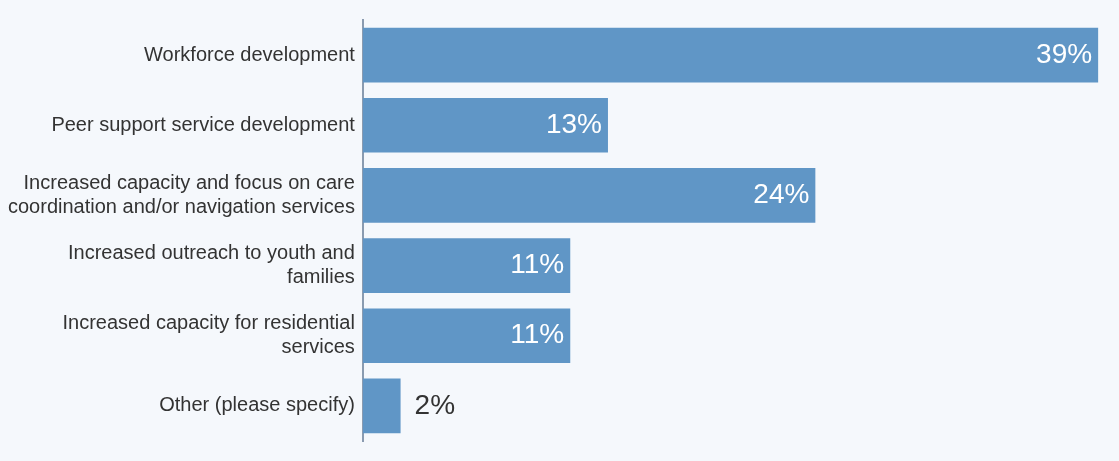 Image resolution: width=1119 pixels, height=461 pixels. What do you see at coordinates (211, 264) in the screenshot?
I see `y-tick-label: Increased outreach to youth and families` at bounding box center [211, 264].